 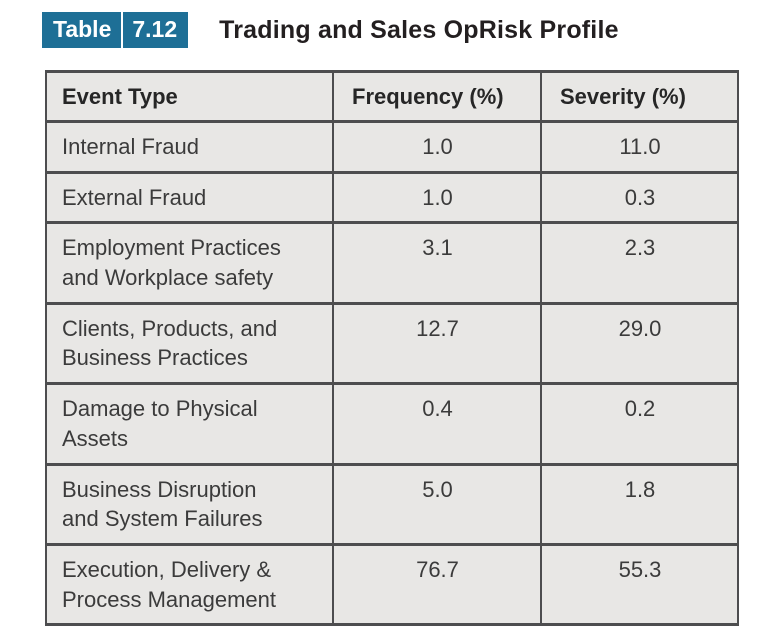 What do you see at coordinates (162, 519) in the screenshot?
I see `event-type-line: and System Failures` at bounding box center [162, 519].